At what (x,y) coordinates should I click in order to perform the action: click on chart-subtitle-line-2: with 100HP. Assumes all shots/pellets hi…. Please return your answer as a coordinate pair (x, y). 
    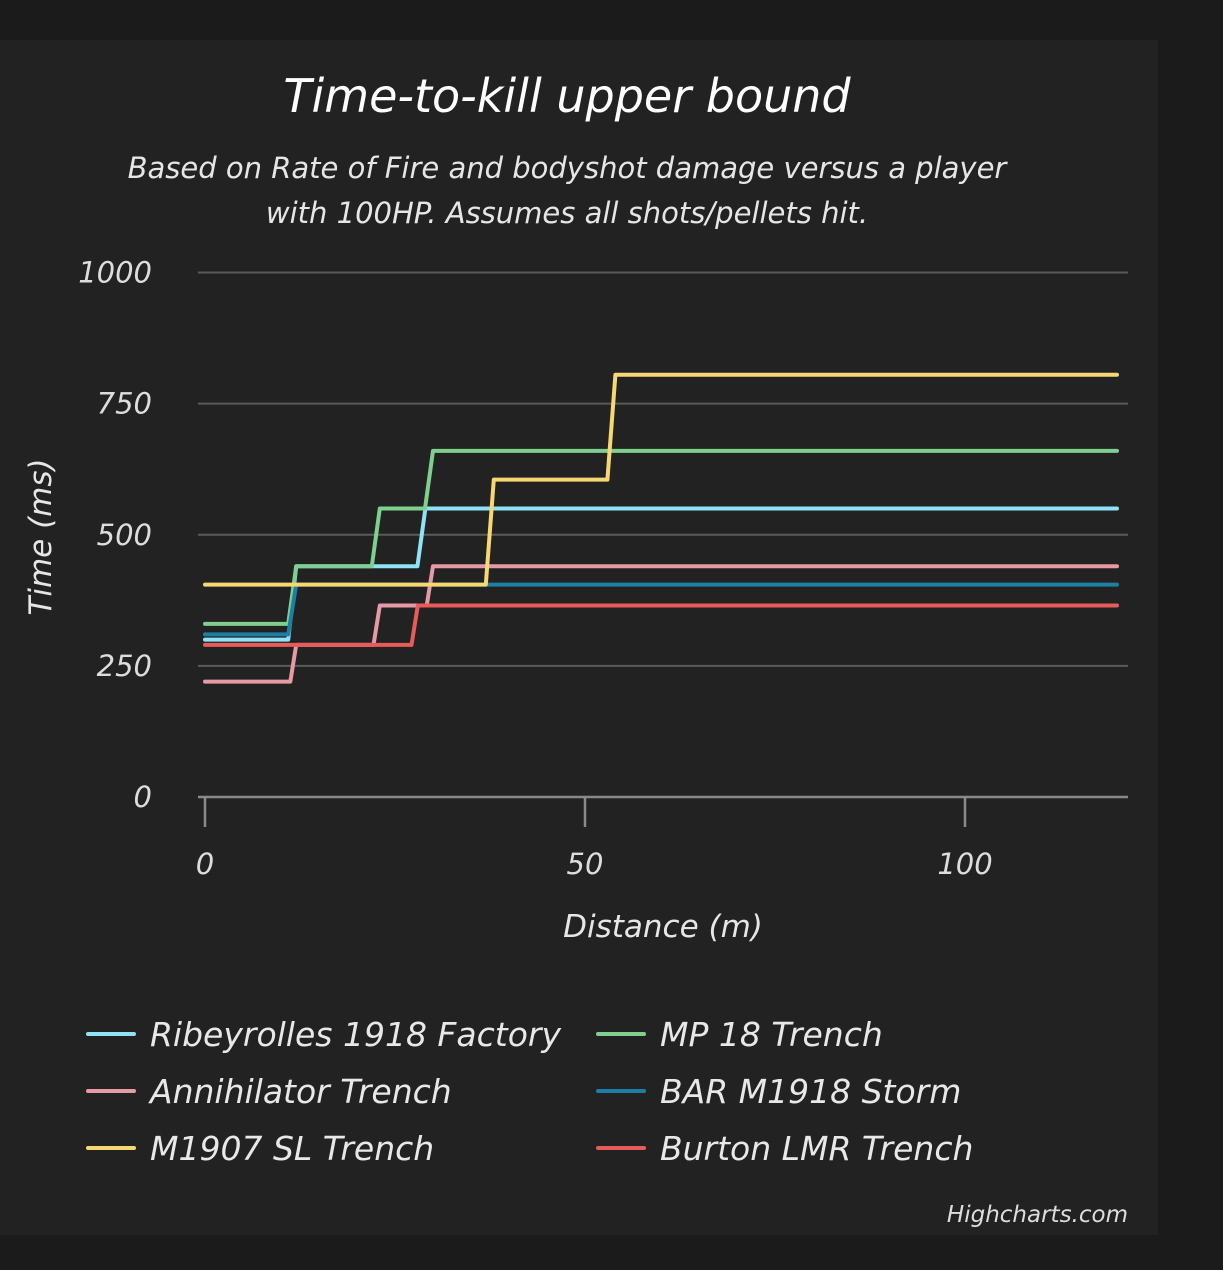
    Looking at the image, I should click on (567, 213).